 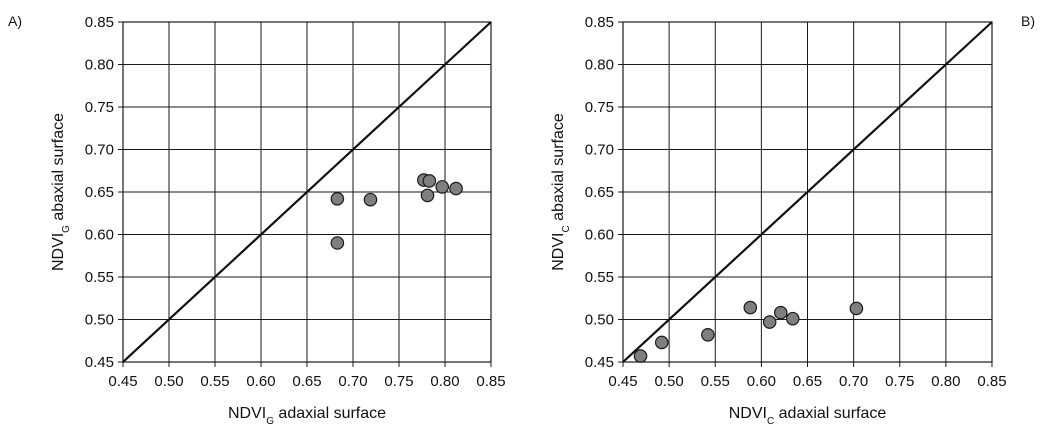 I want to click on x-axis-label: NDVIG adaxial surface, so click(x=307, y=415).